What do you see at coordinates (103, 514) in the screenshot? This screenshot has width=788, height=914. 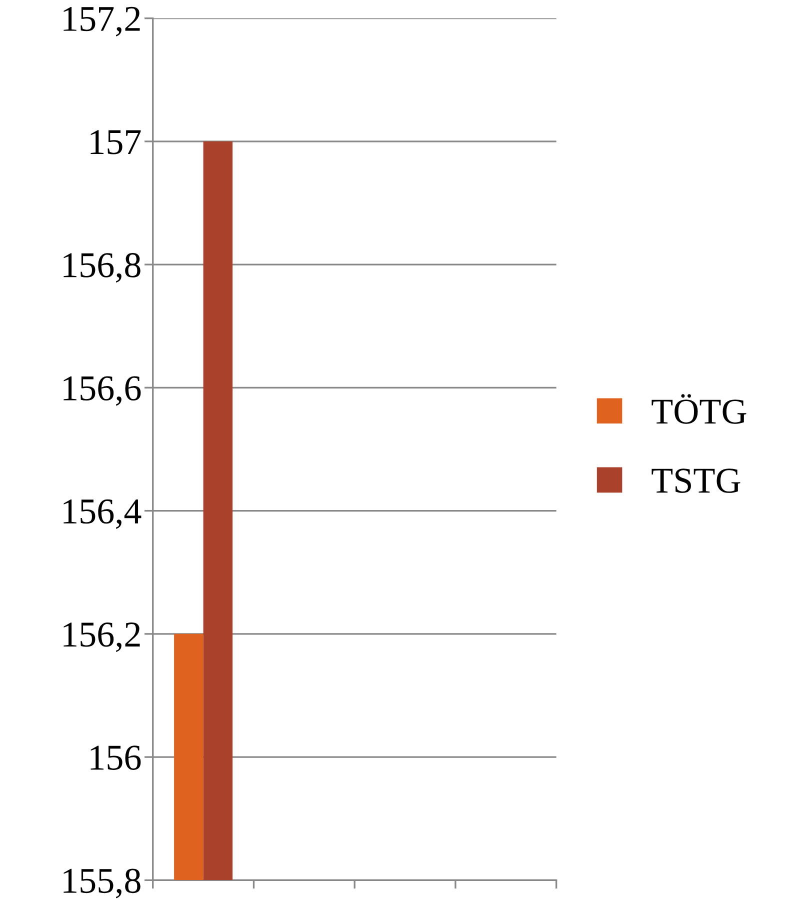 I see `y-tick-label: 156,4` at bounding box center [103, 514].